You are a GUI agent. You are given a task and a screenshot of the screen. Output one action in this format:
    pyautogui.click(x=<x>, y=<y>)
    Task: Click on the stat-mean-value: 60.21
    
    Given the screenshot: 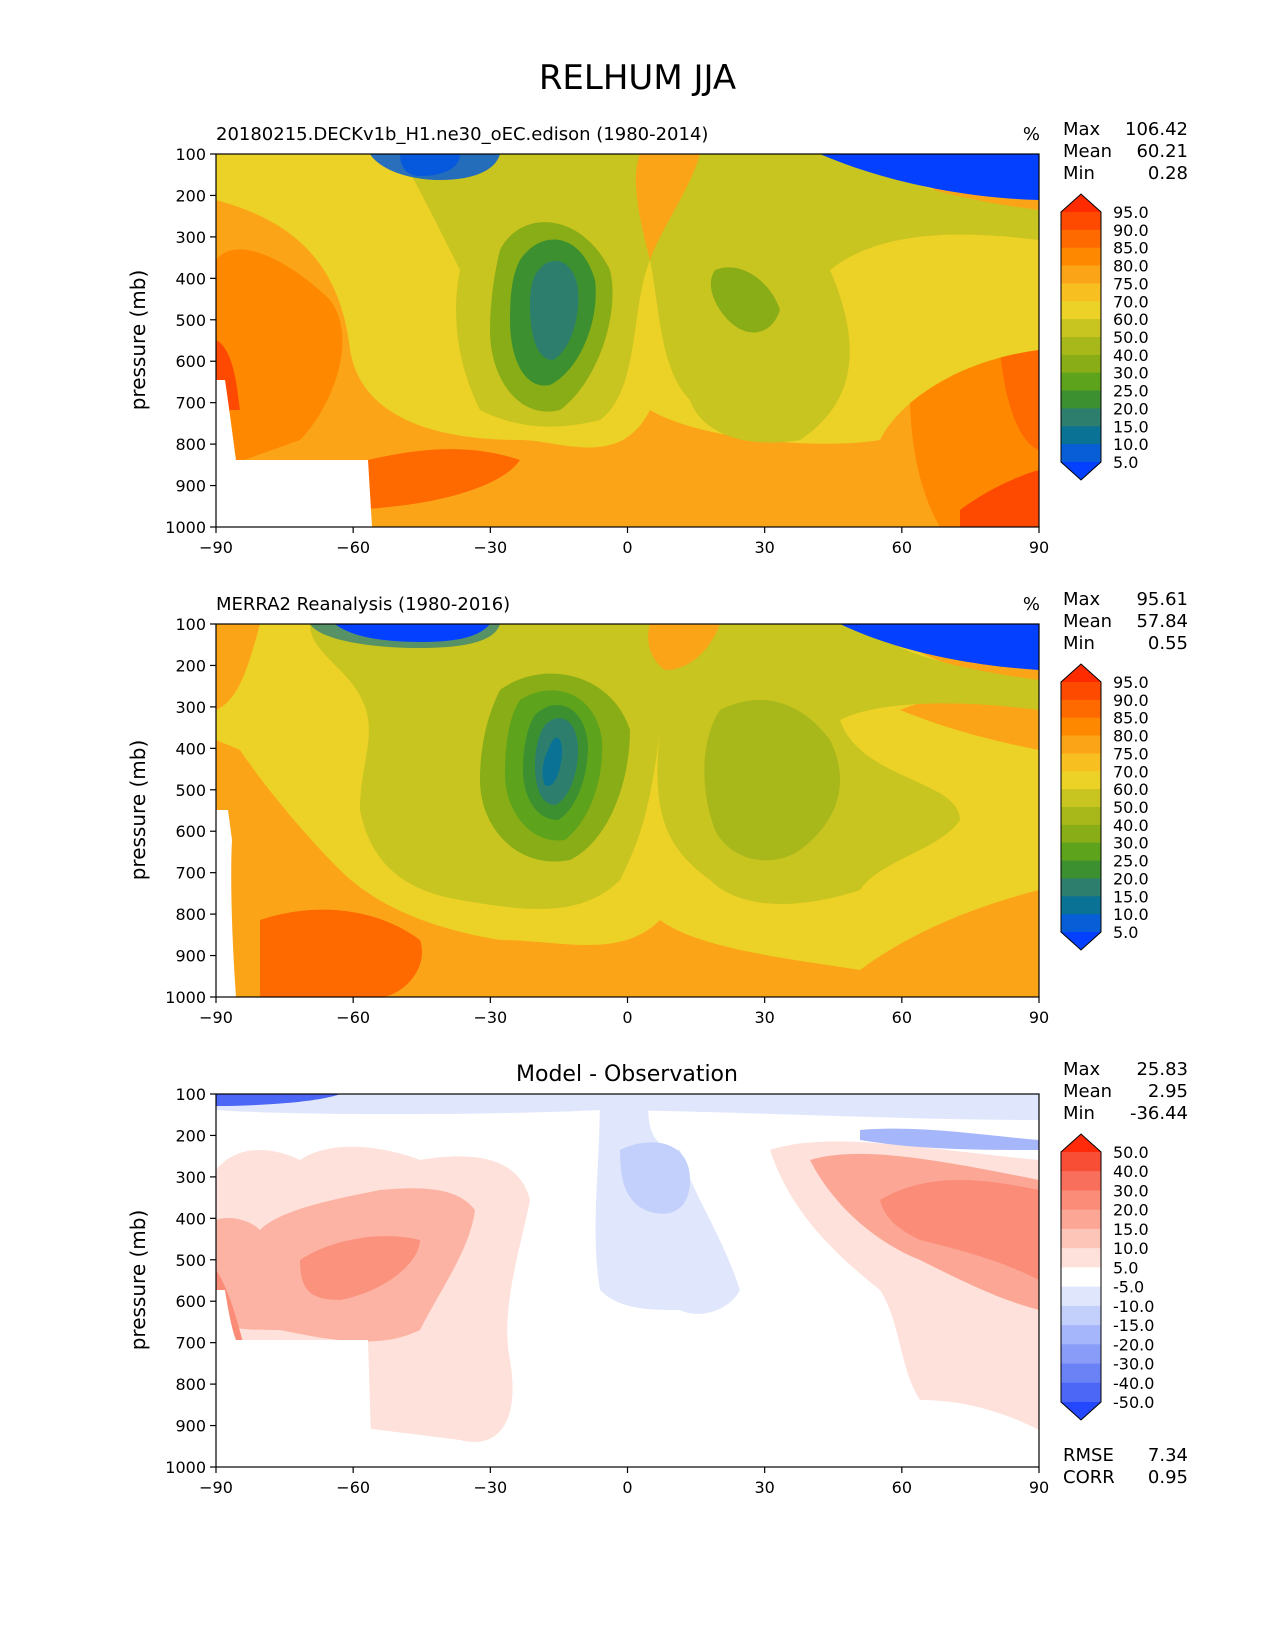 What is the action you would take?
    pyautogui.click(x=1162, y=151)
    